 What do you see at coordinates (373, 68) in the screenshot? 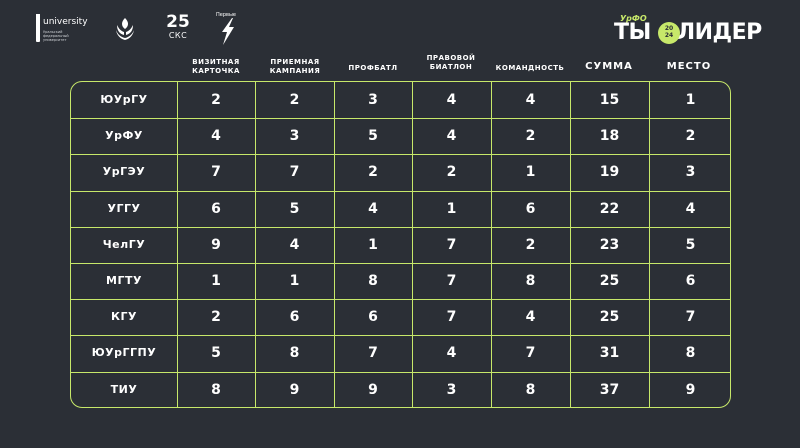
I see `column-header-profbatl: ПРОФБАТЛ` at bounding box center [373, 68].